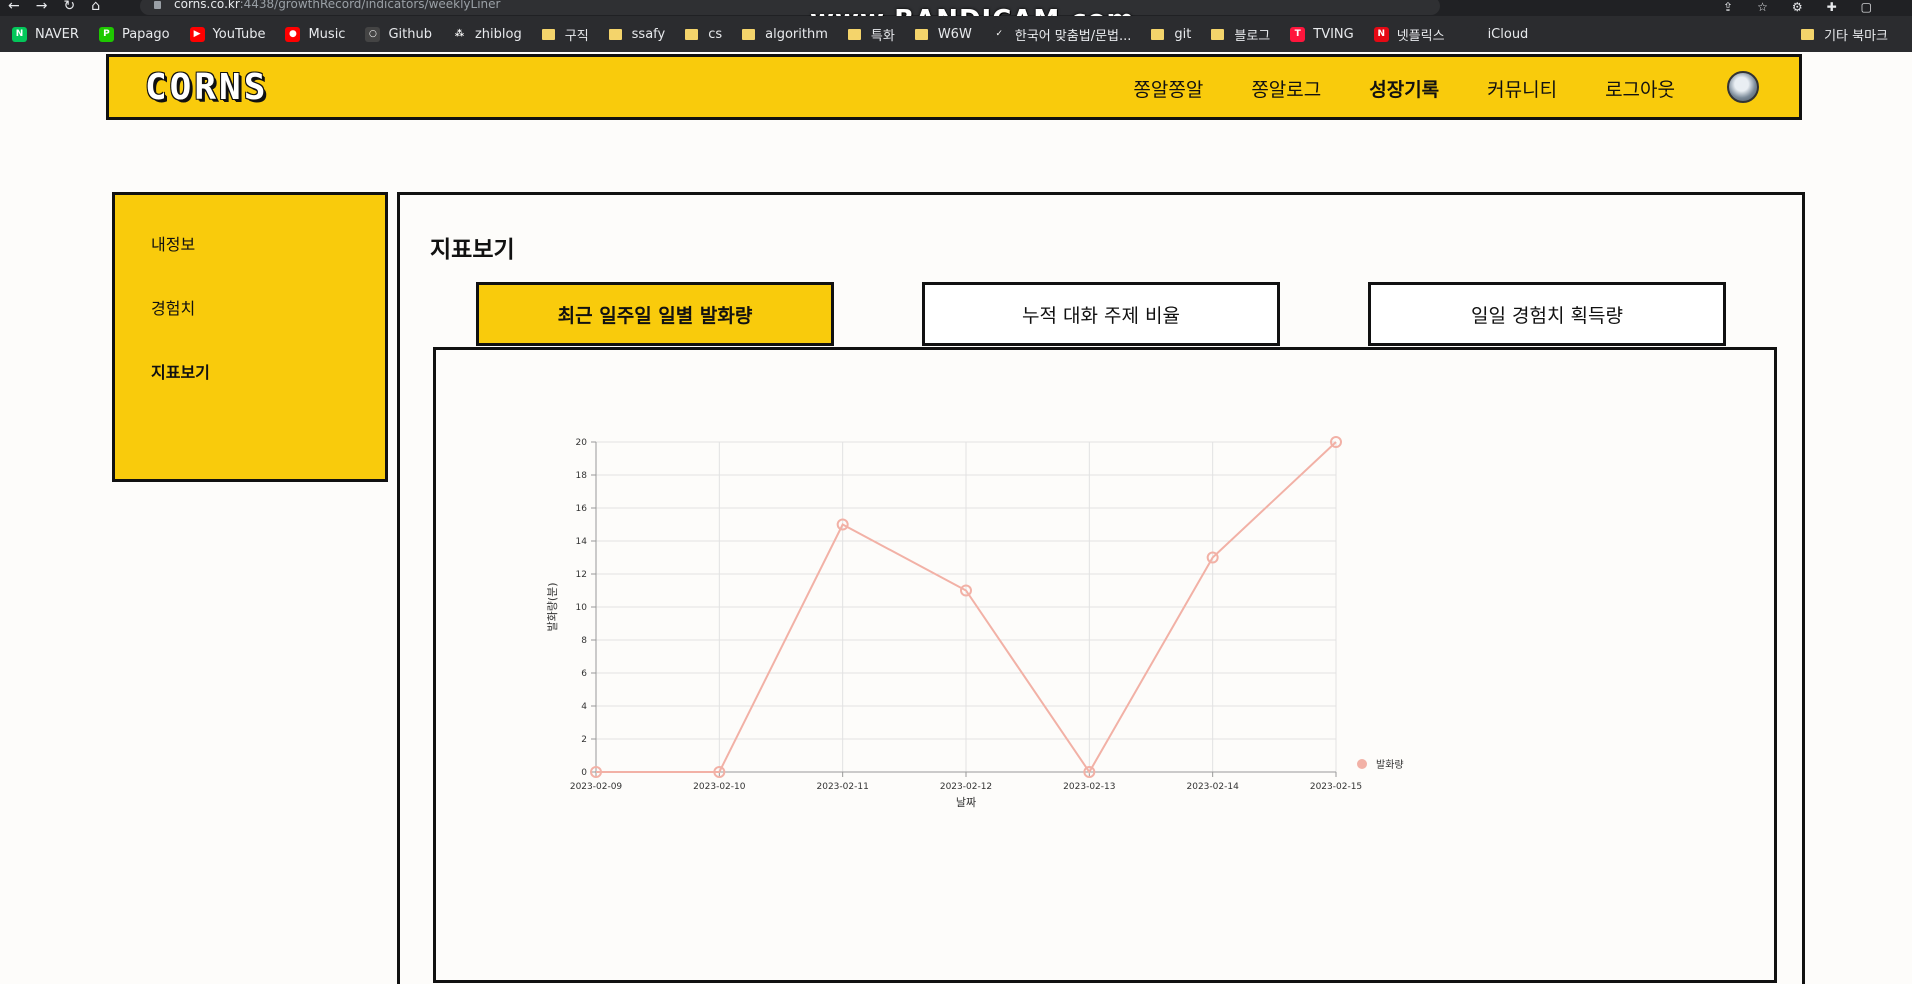 Image resolution: width=1912 pixels, height=984 pixels. I want to click on y-axis-ticks: 0 2 4 6 8 10 12 14 16 18 20, so click(586, 608).